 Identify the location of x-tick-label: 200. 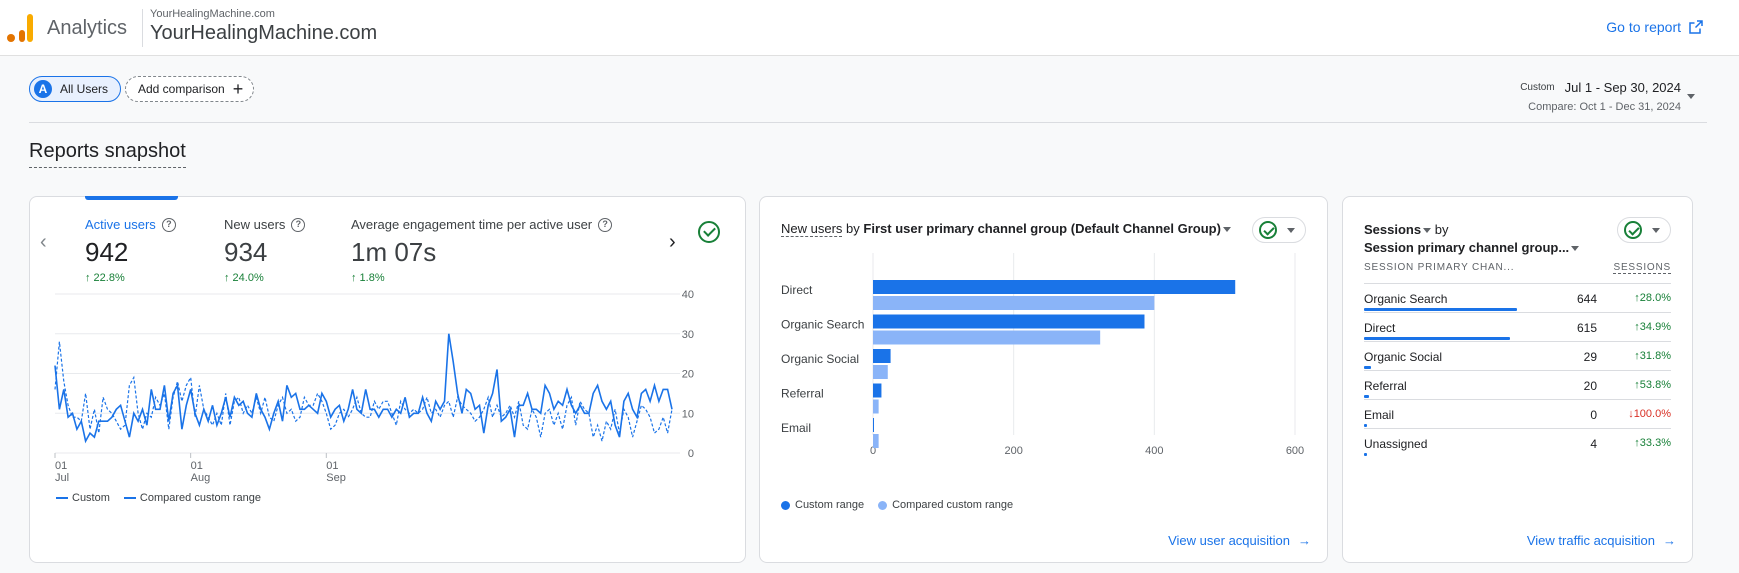
(1013, 451).